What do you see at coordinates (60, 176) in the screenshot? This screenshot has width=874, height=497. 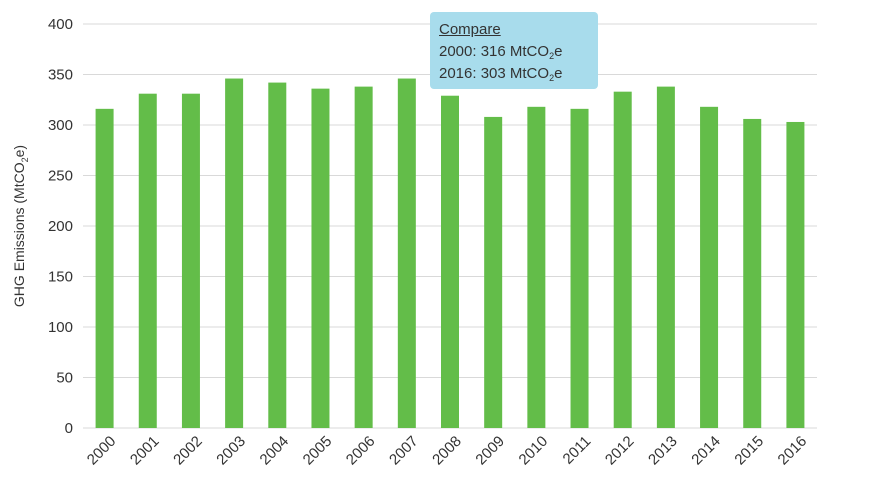 I see `y-tick-label: 250` at bounding box center [60, 176].